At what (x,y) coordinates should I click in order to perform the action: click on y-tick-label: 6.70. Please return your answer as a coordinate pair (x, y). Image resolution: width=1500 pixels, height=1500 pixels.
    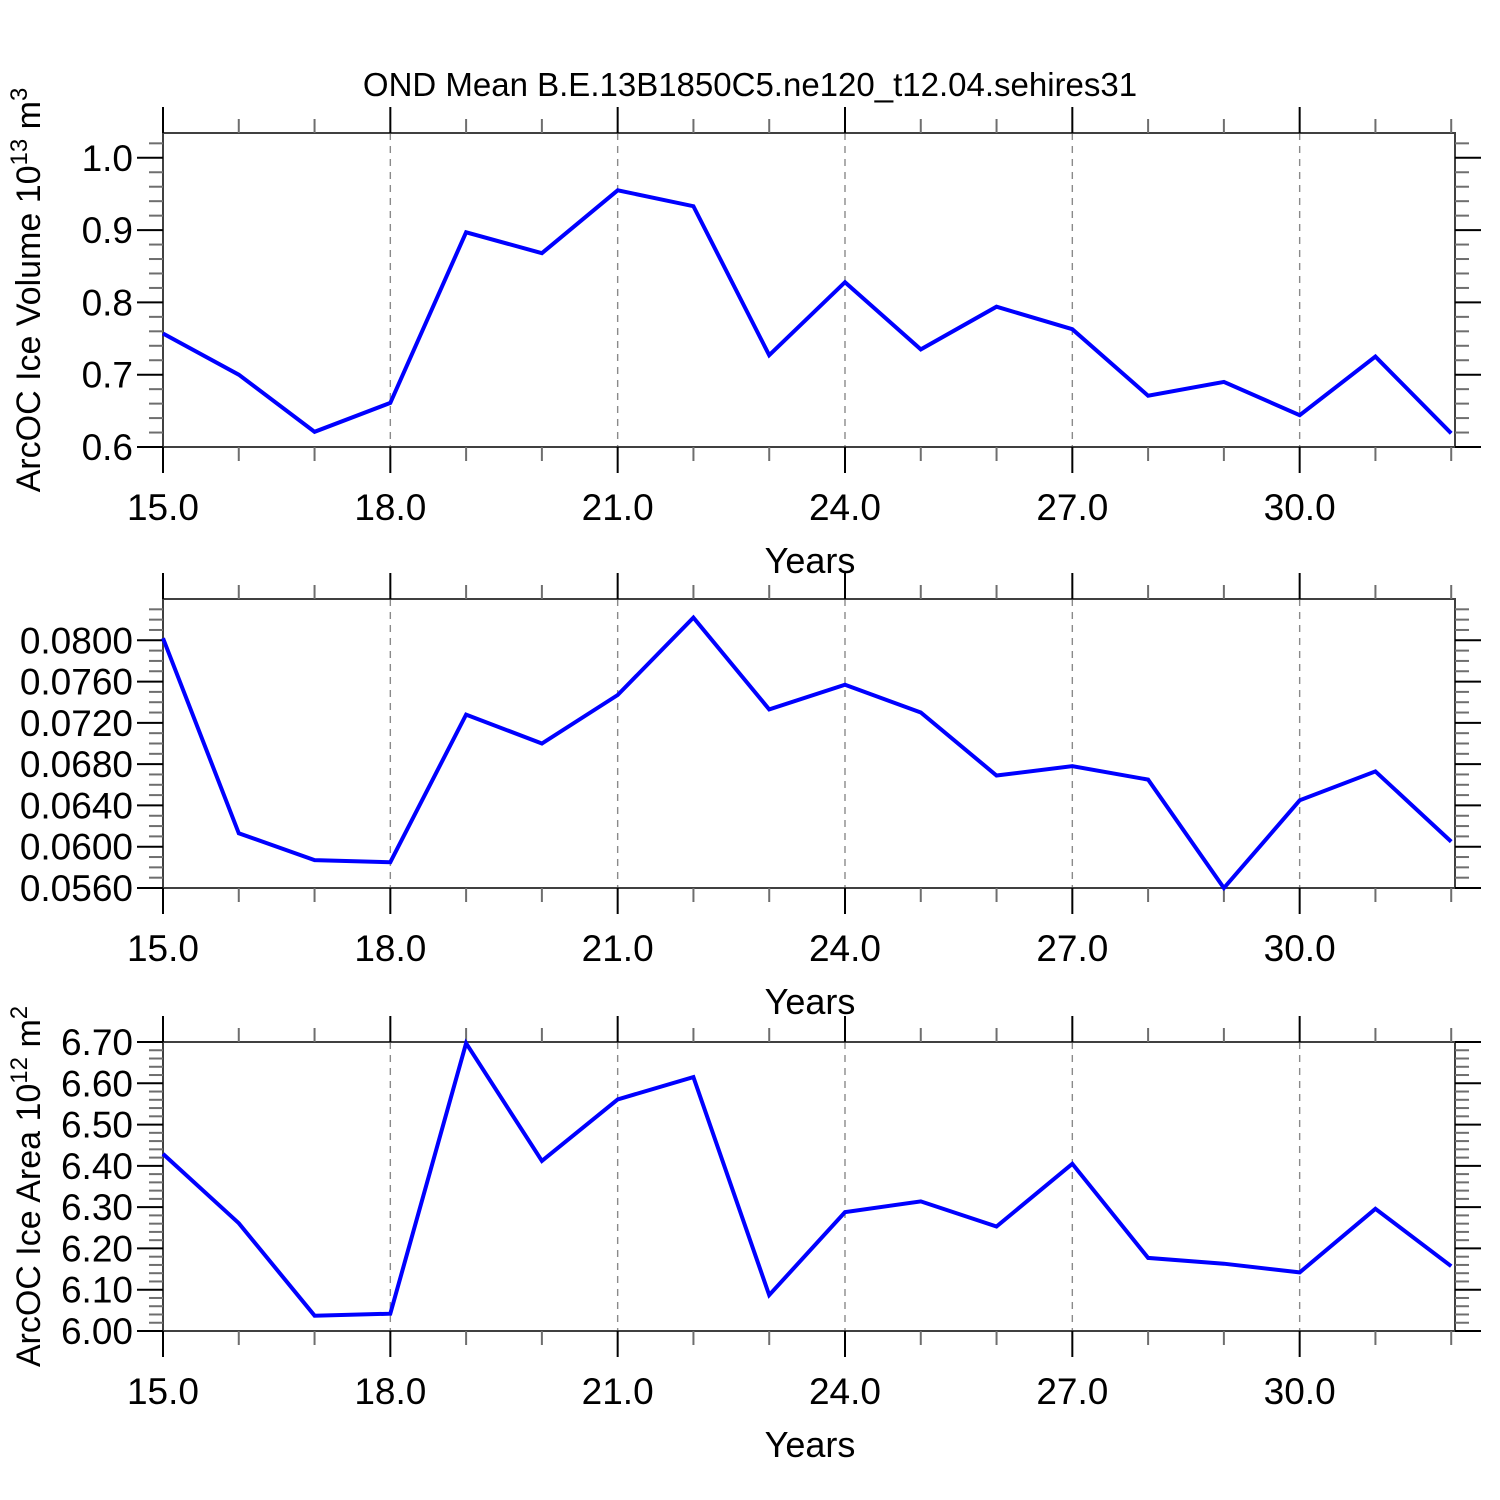
    Looking at the image, I should click on (97, 1042).